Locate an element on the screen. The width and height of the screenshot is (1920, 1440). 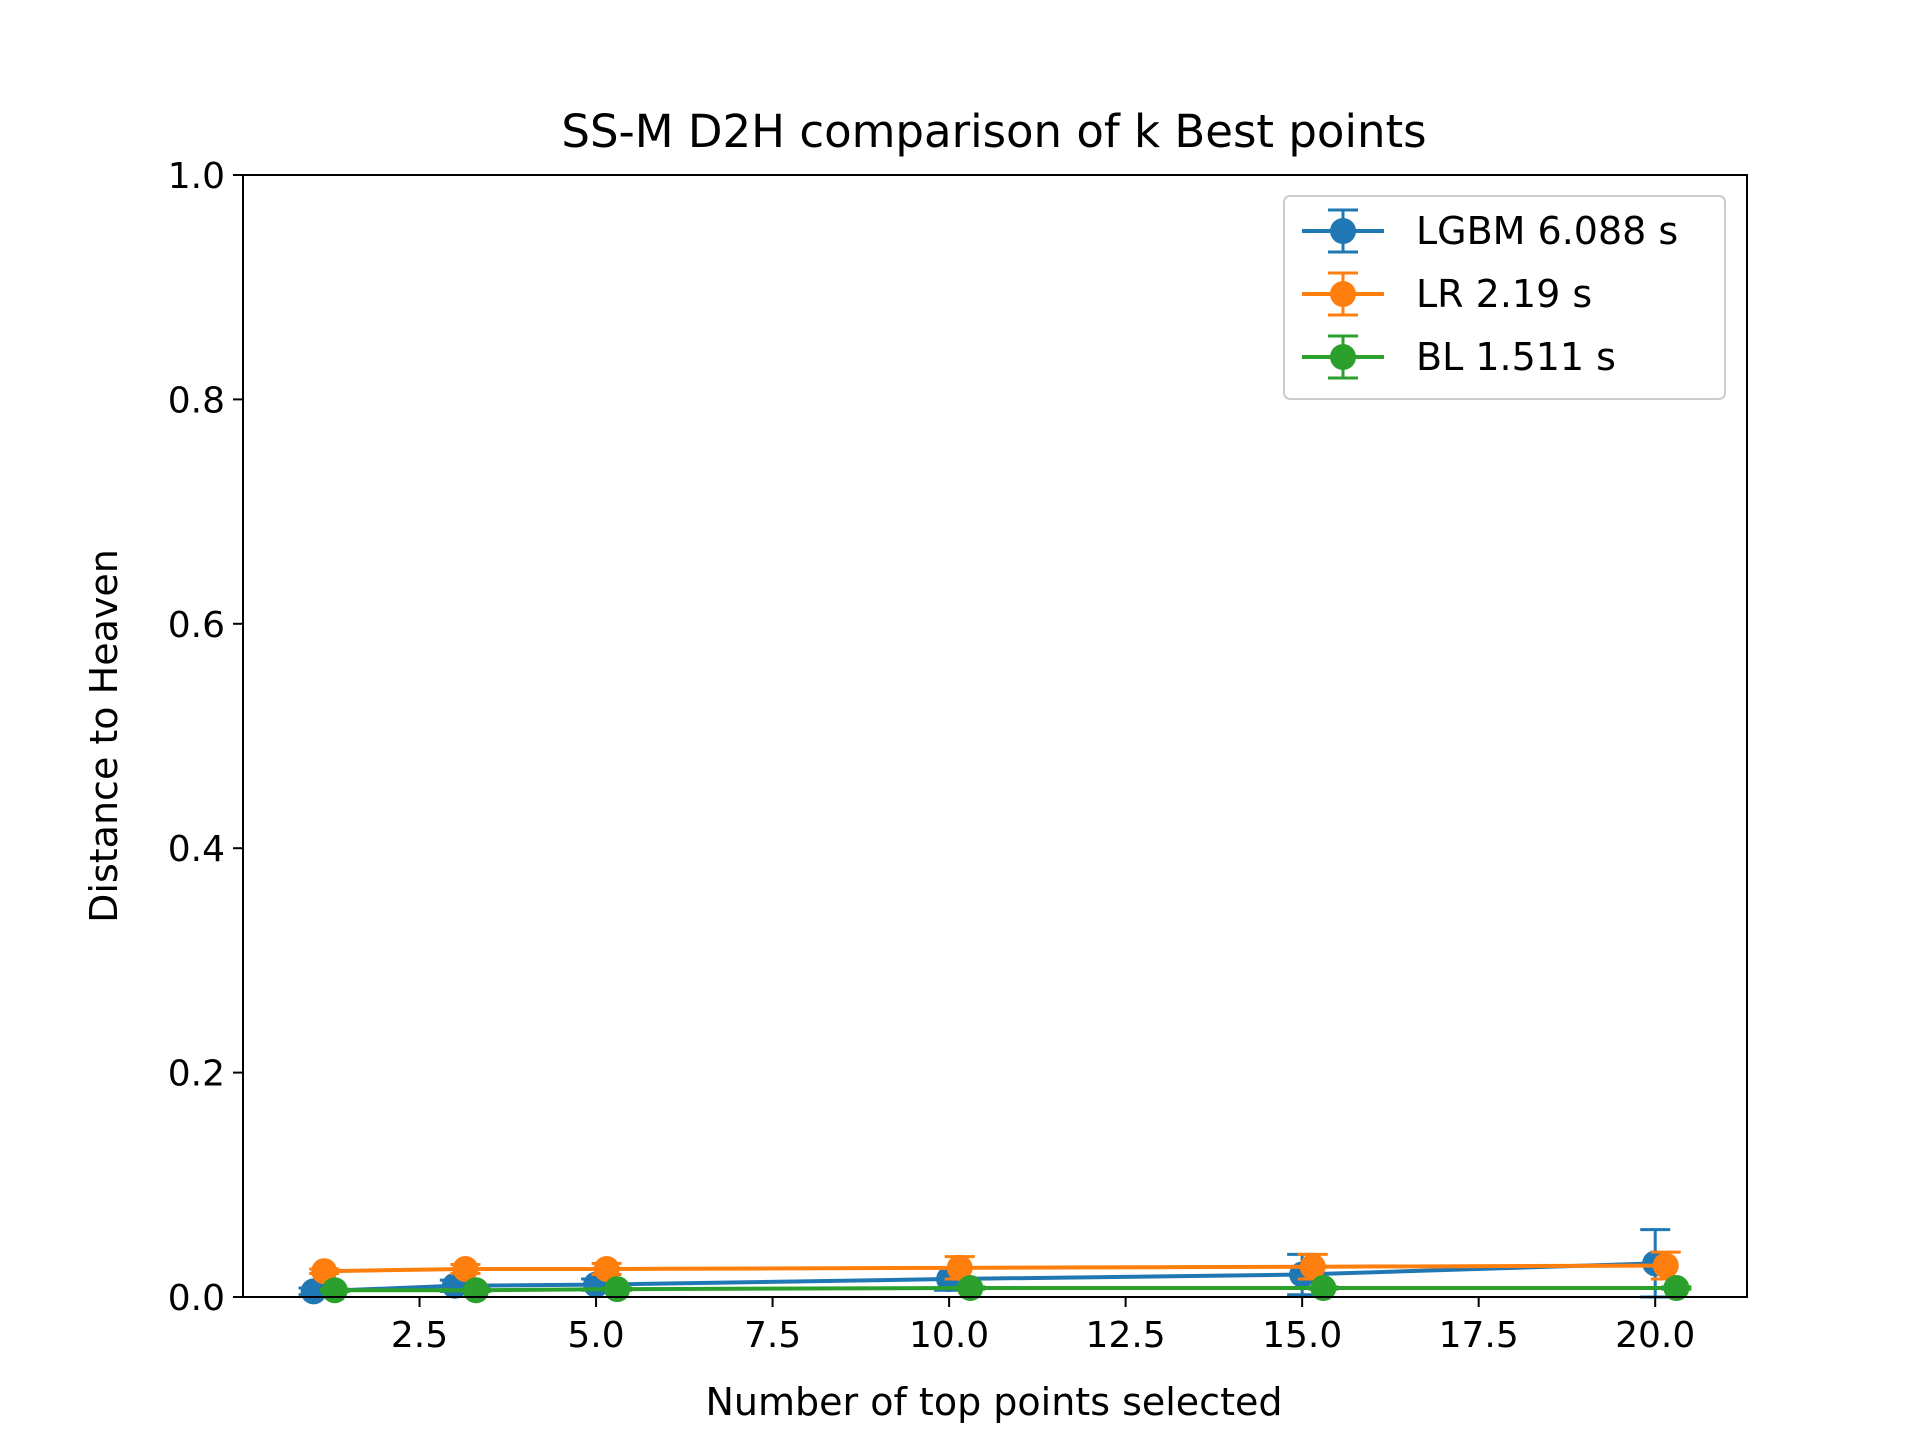
legend-label: BL 1.511 s is located at coordinates (1516, 357).